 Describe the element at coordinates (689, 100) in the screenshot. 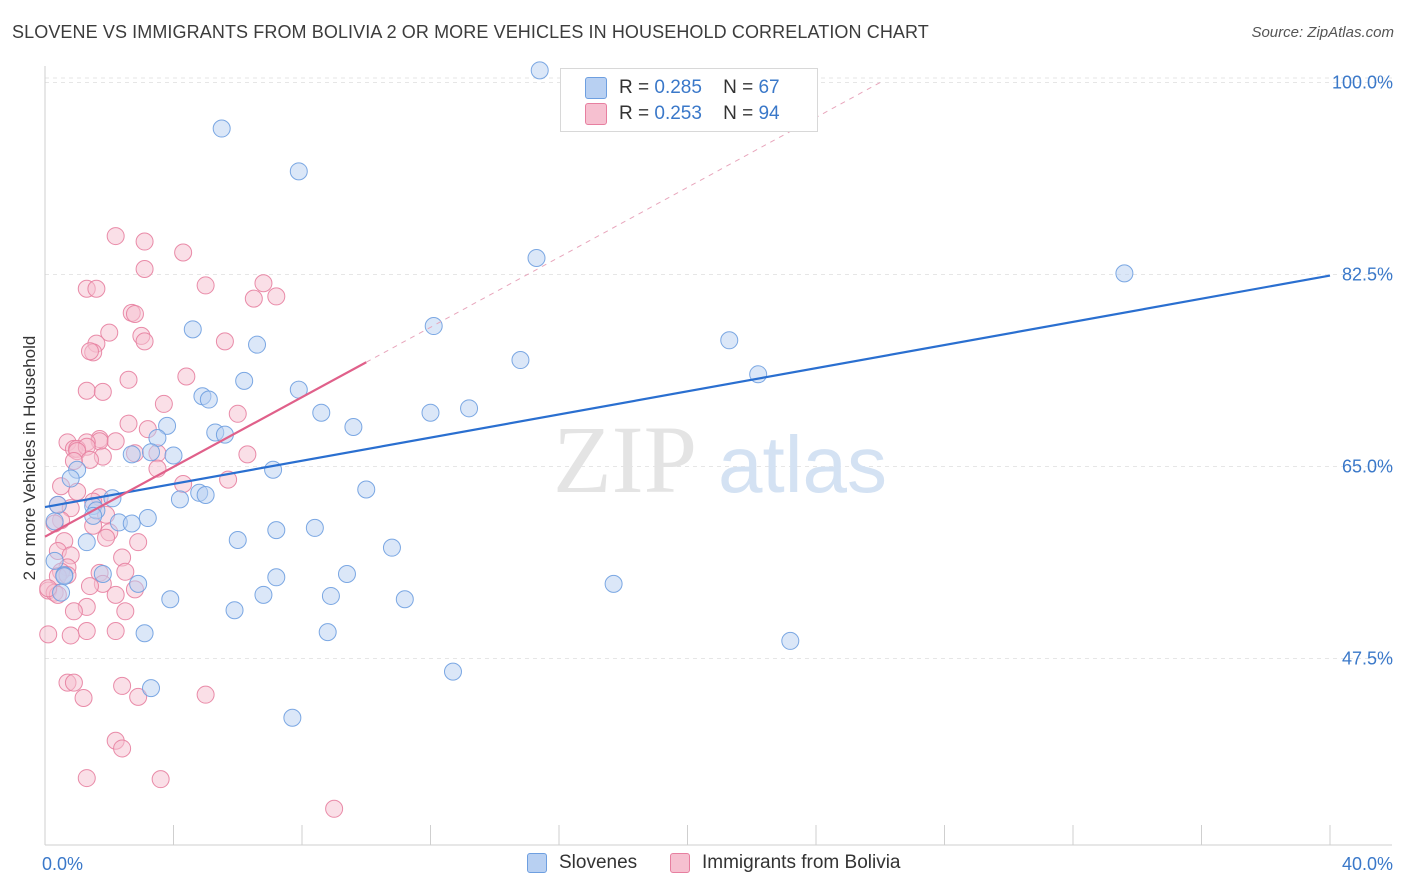

I see `correlation-legend: R = 0.285 N = 67 R = 0.253 N = 94` at that location.